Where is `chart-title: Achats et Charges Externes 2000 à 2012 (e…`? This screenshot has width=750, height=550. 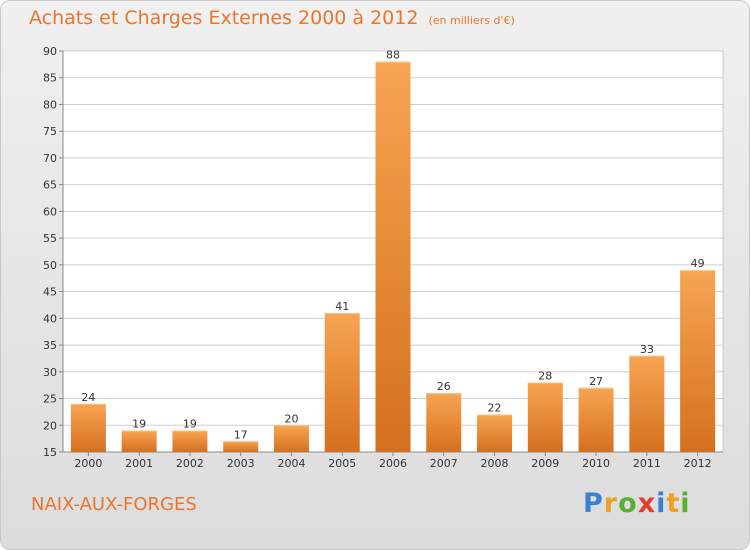 chart-title: Achats et Charges Externes 2000 à 2012 (e… is located at coordinates (272, 18).